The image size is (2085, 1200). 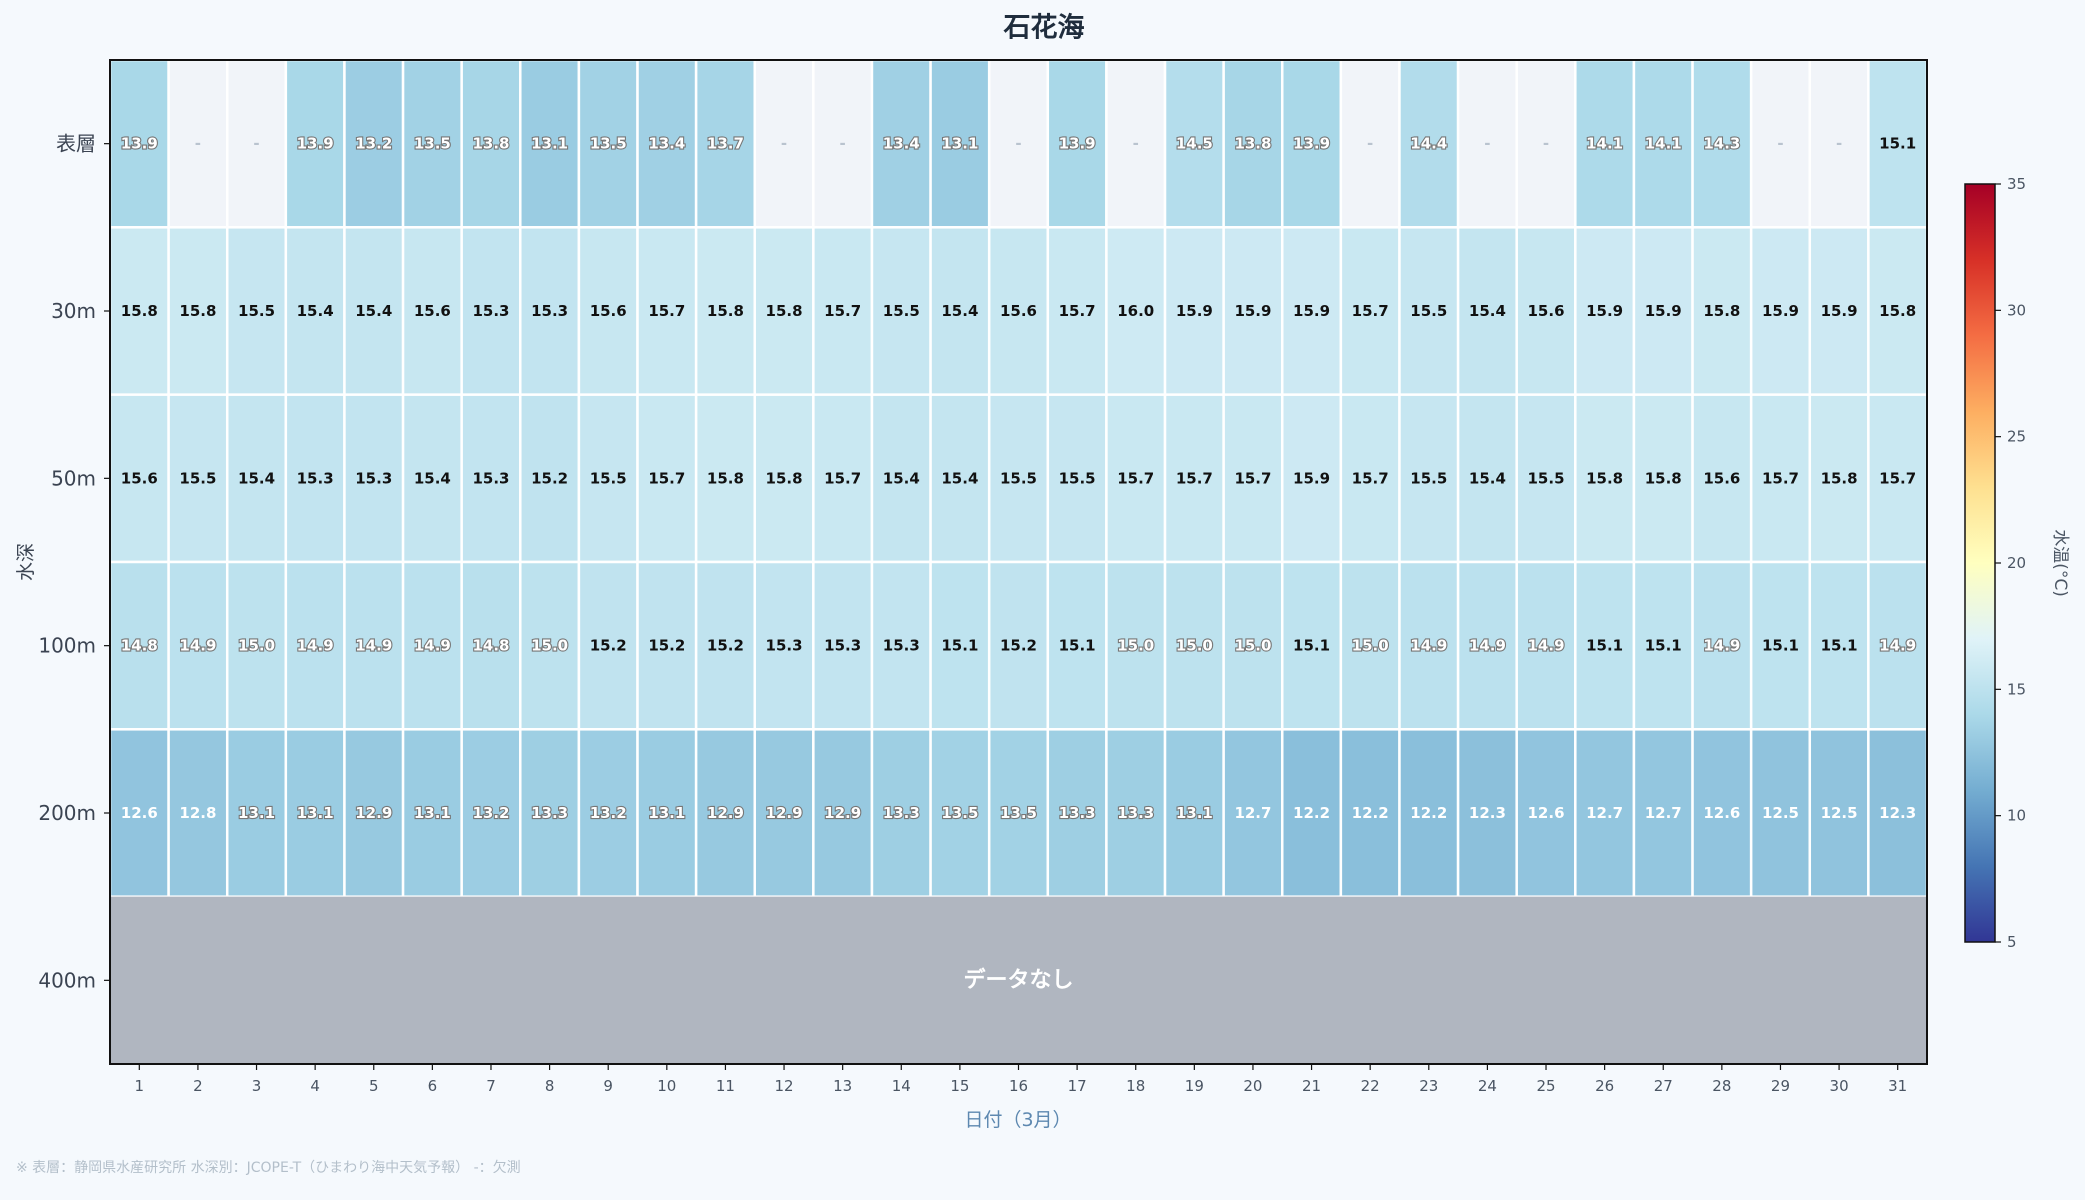 I want to click on cell-value-label: 14.5, so click(x=1194, y=144).